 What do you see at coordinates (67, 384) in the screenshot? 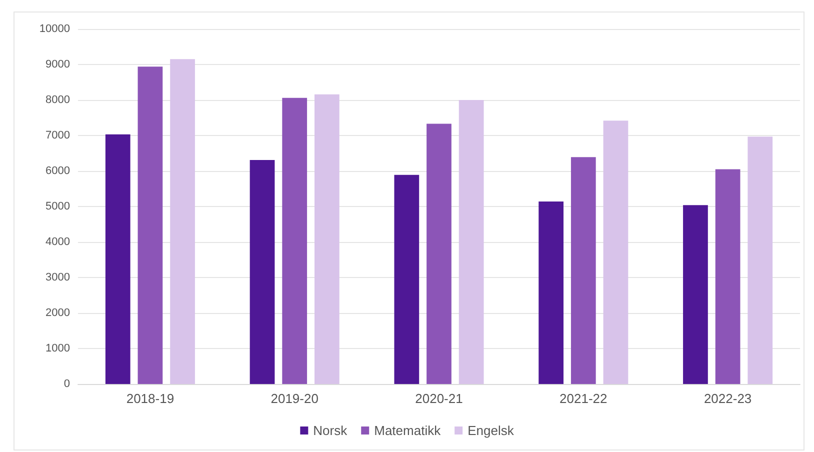
I see `y-tick-label: 0` at bounding box center [67, 384].